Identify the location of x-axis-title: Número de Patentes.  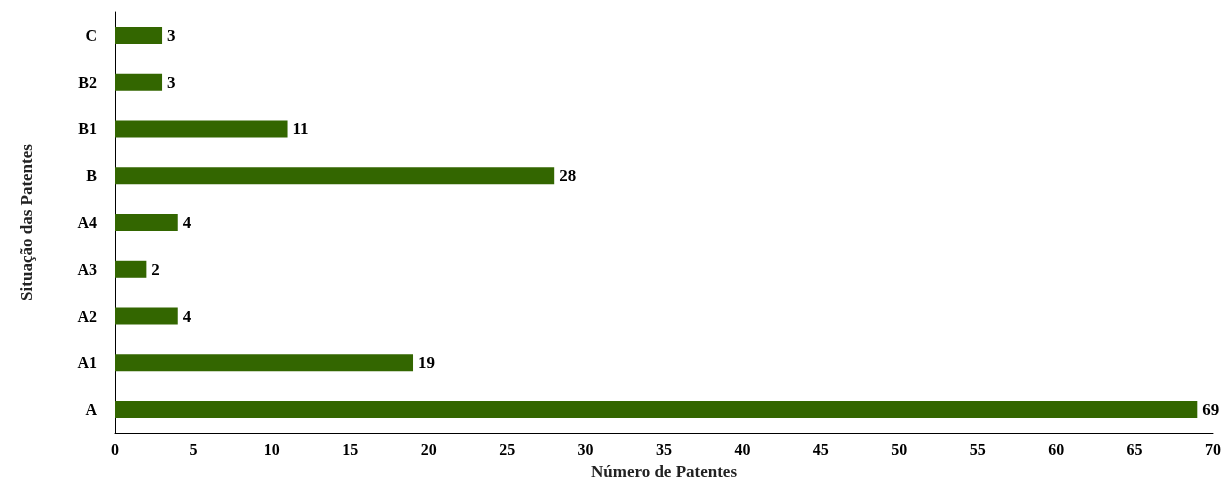
(664, 471).